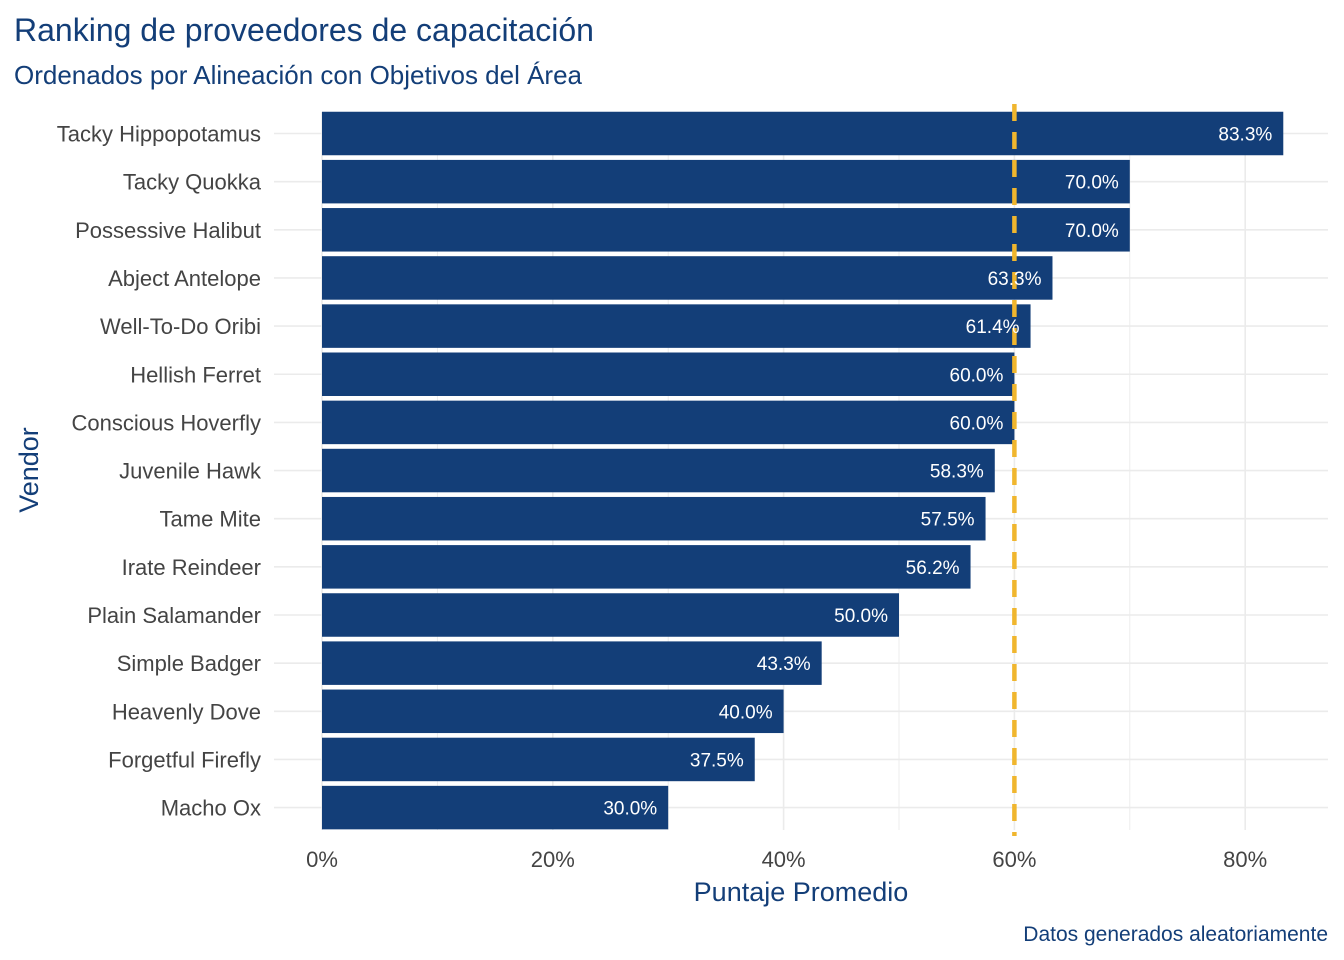  I want to click on y-tick-label: Irate Reindeer, so click(191, 567).